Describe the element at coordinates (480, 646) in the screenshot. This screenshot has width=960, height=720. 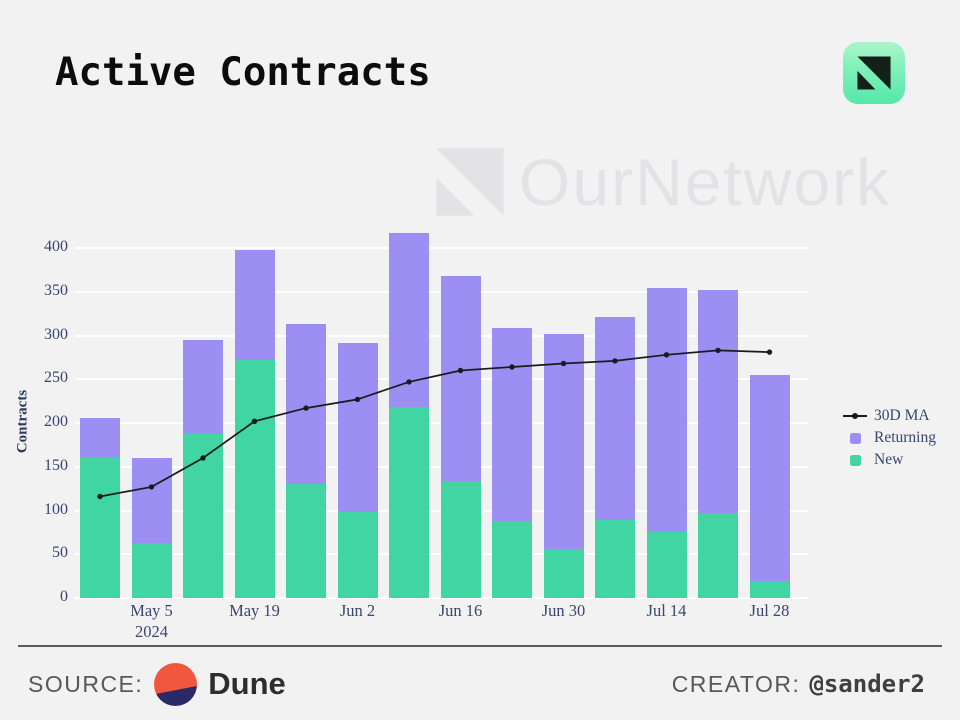
I see `footer-divider` at that location.